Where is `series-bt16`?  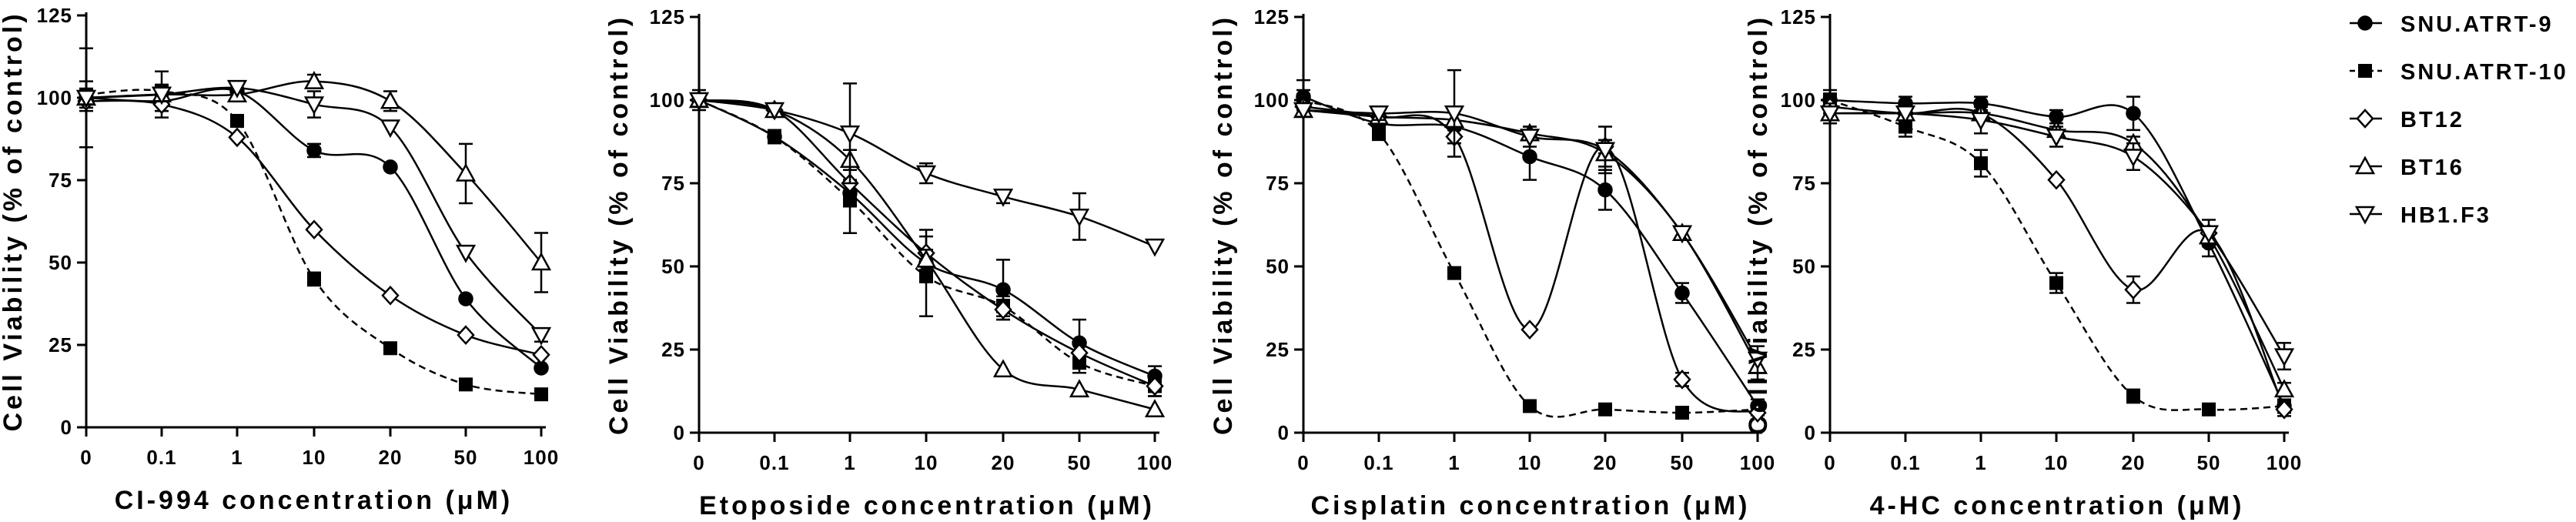 series-bt16 is located at coordinates (927, 253).